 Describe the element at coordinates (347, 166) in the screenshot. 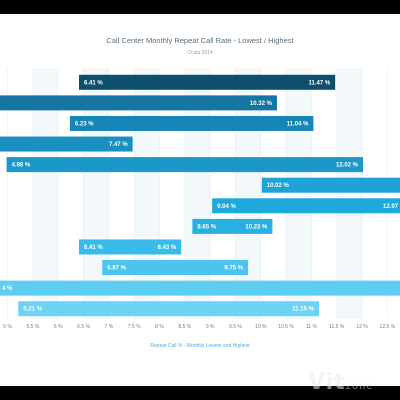

I see `bar-high-label: 12.02 %` at that location.